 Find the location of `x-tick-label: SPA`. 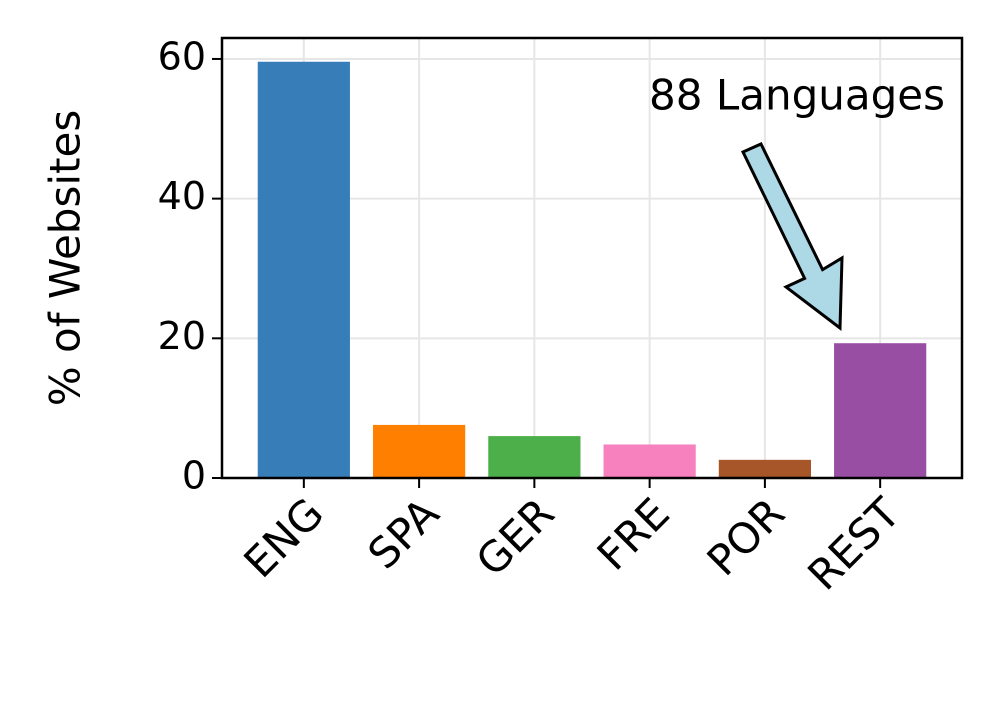

x-tick-label: SPA is located at coordinates (403, 533).